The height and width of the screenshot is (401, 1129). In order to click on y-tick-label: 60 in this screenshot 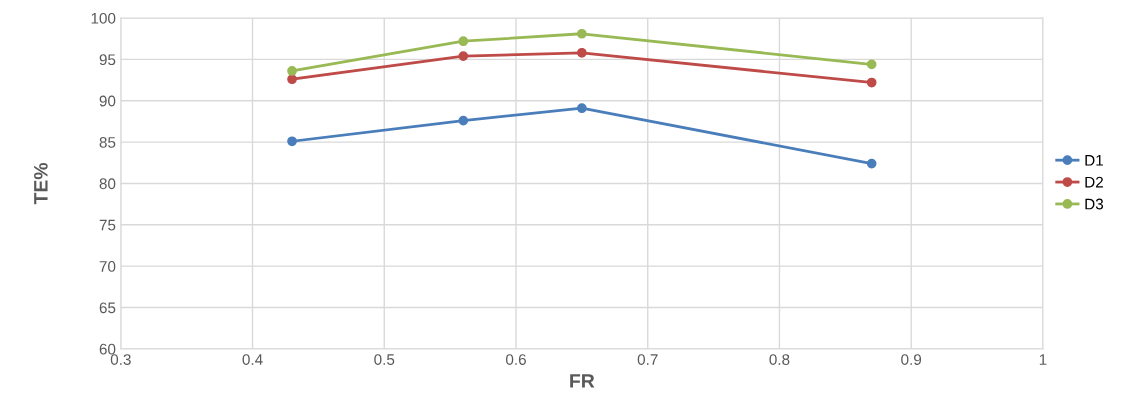, I will do `click(107, 349)`.